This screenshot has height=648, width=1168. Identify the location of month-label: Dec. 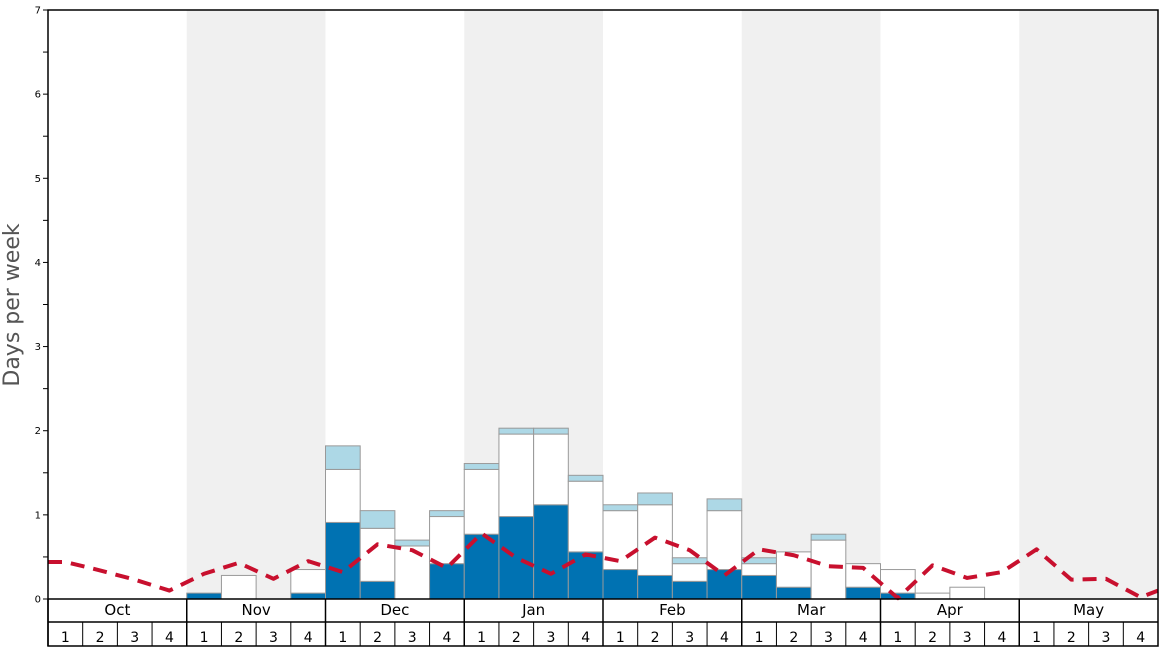
(394, 610).